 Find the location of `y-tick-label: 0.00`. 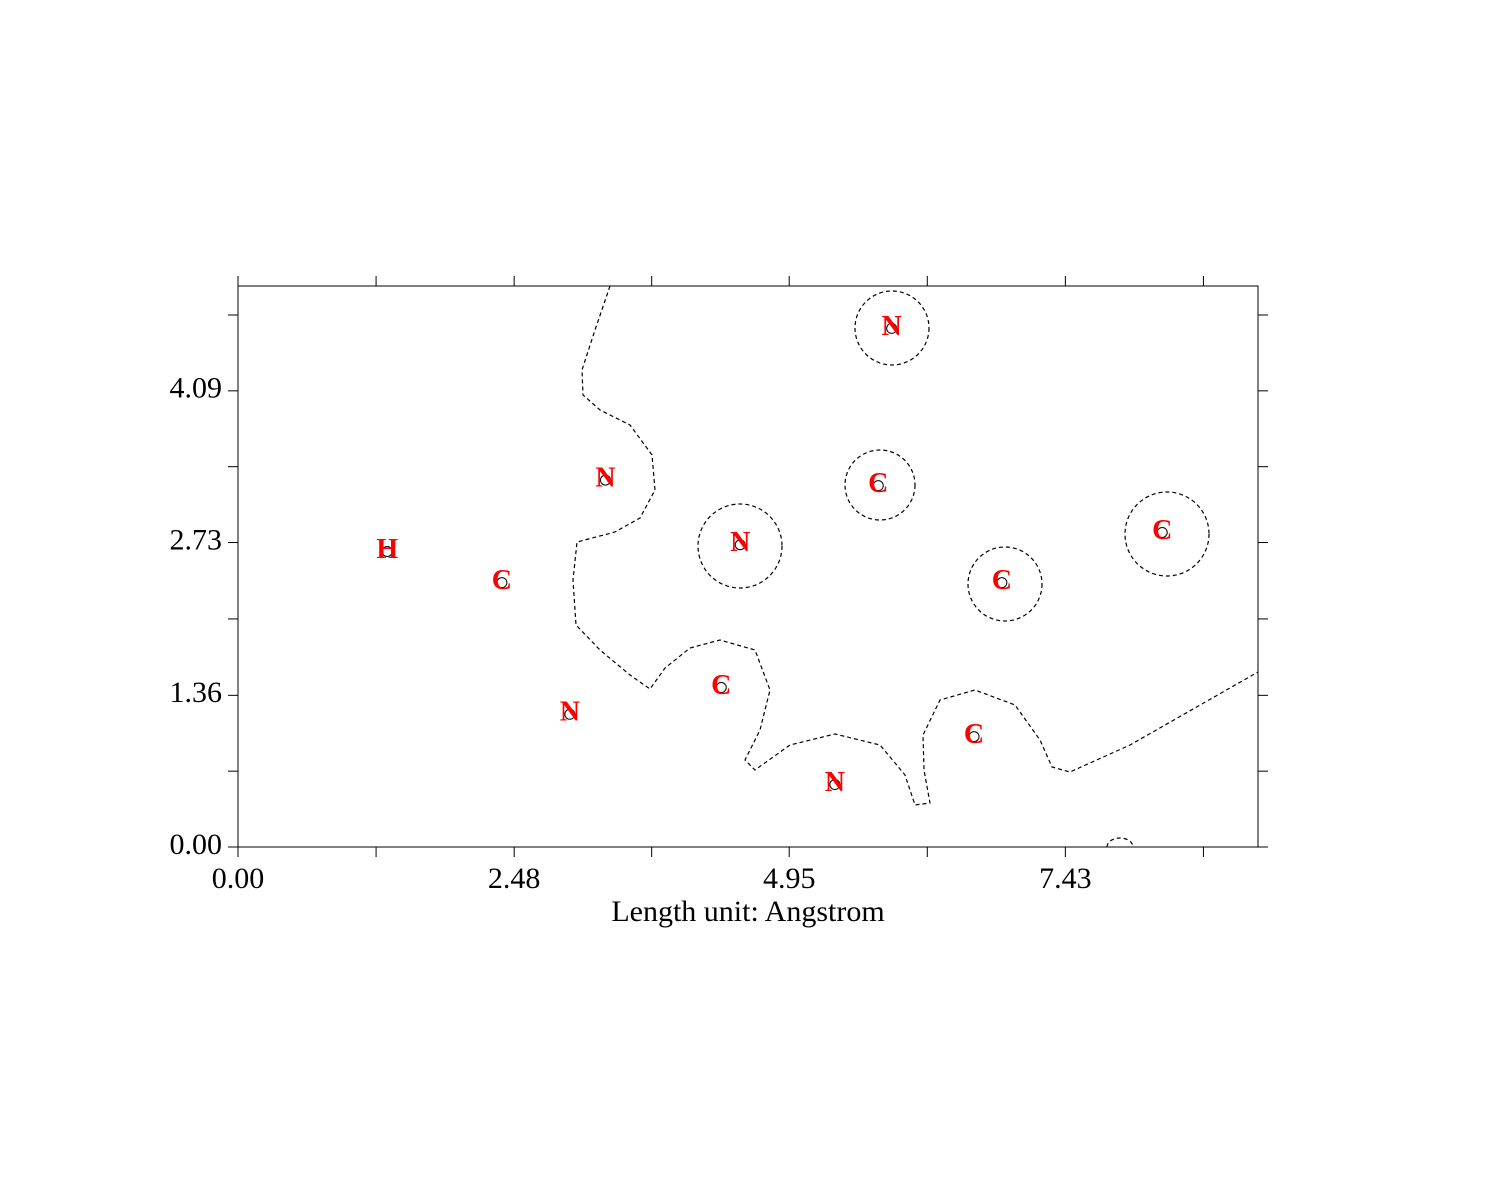

y-tick-label: 0.00 is located at coordinates (196, 844).